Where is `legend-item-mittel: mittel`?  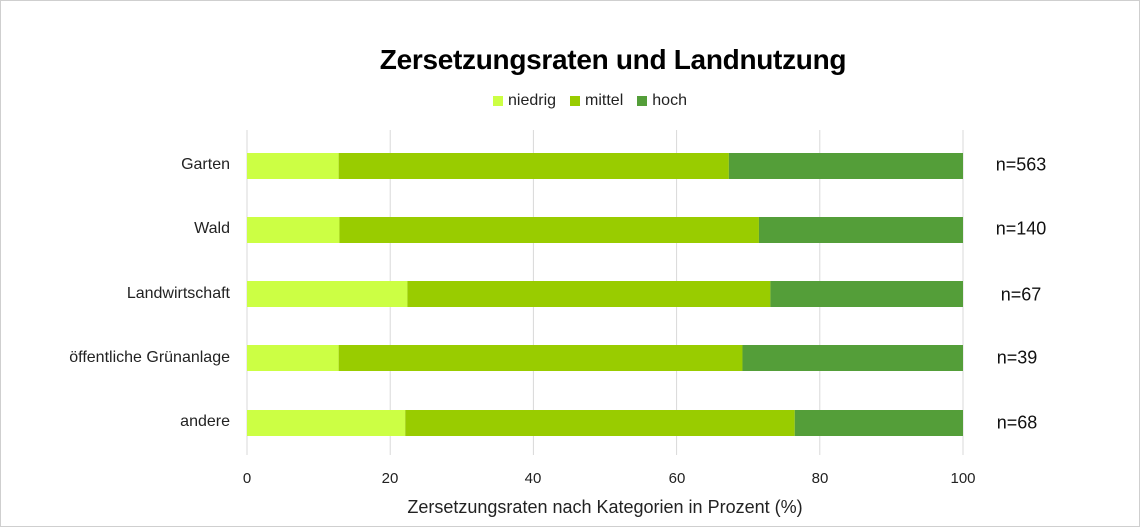 legend-item-mittel: mittel is located at coordinates (596, 101).